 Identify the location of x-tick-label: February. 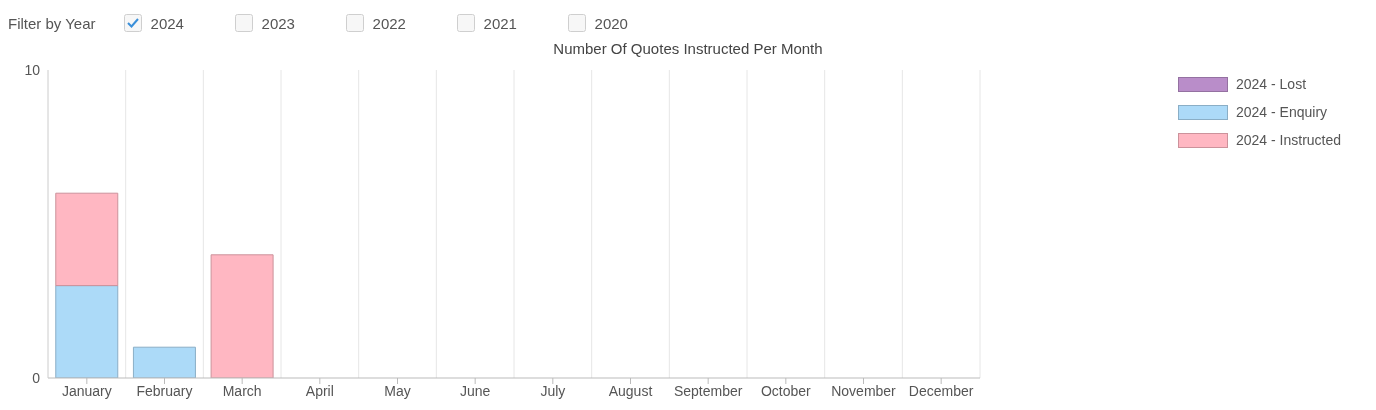
(164, 390).